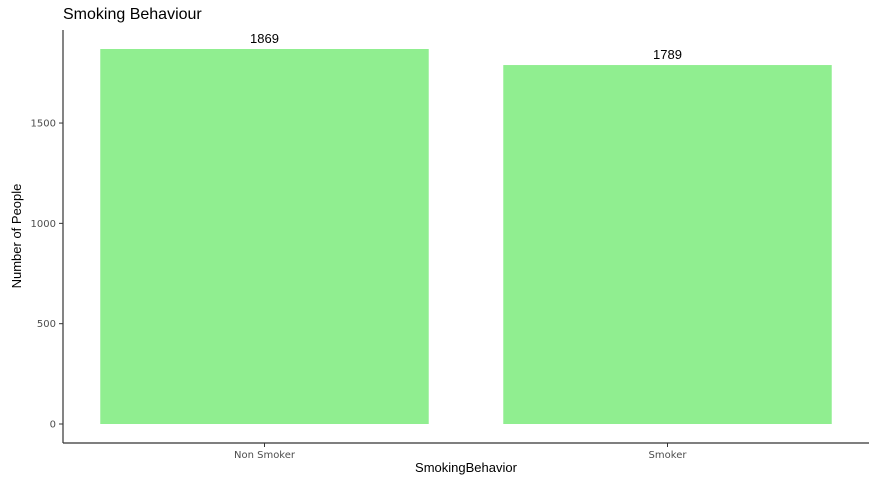 Image resolution: width=877 pixels, height=477 pixels. Describe the element at coordinates (43, 124) in the screenshot. I see `y-tick-label: 1500` at that location.